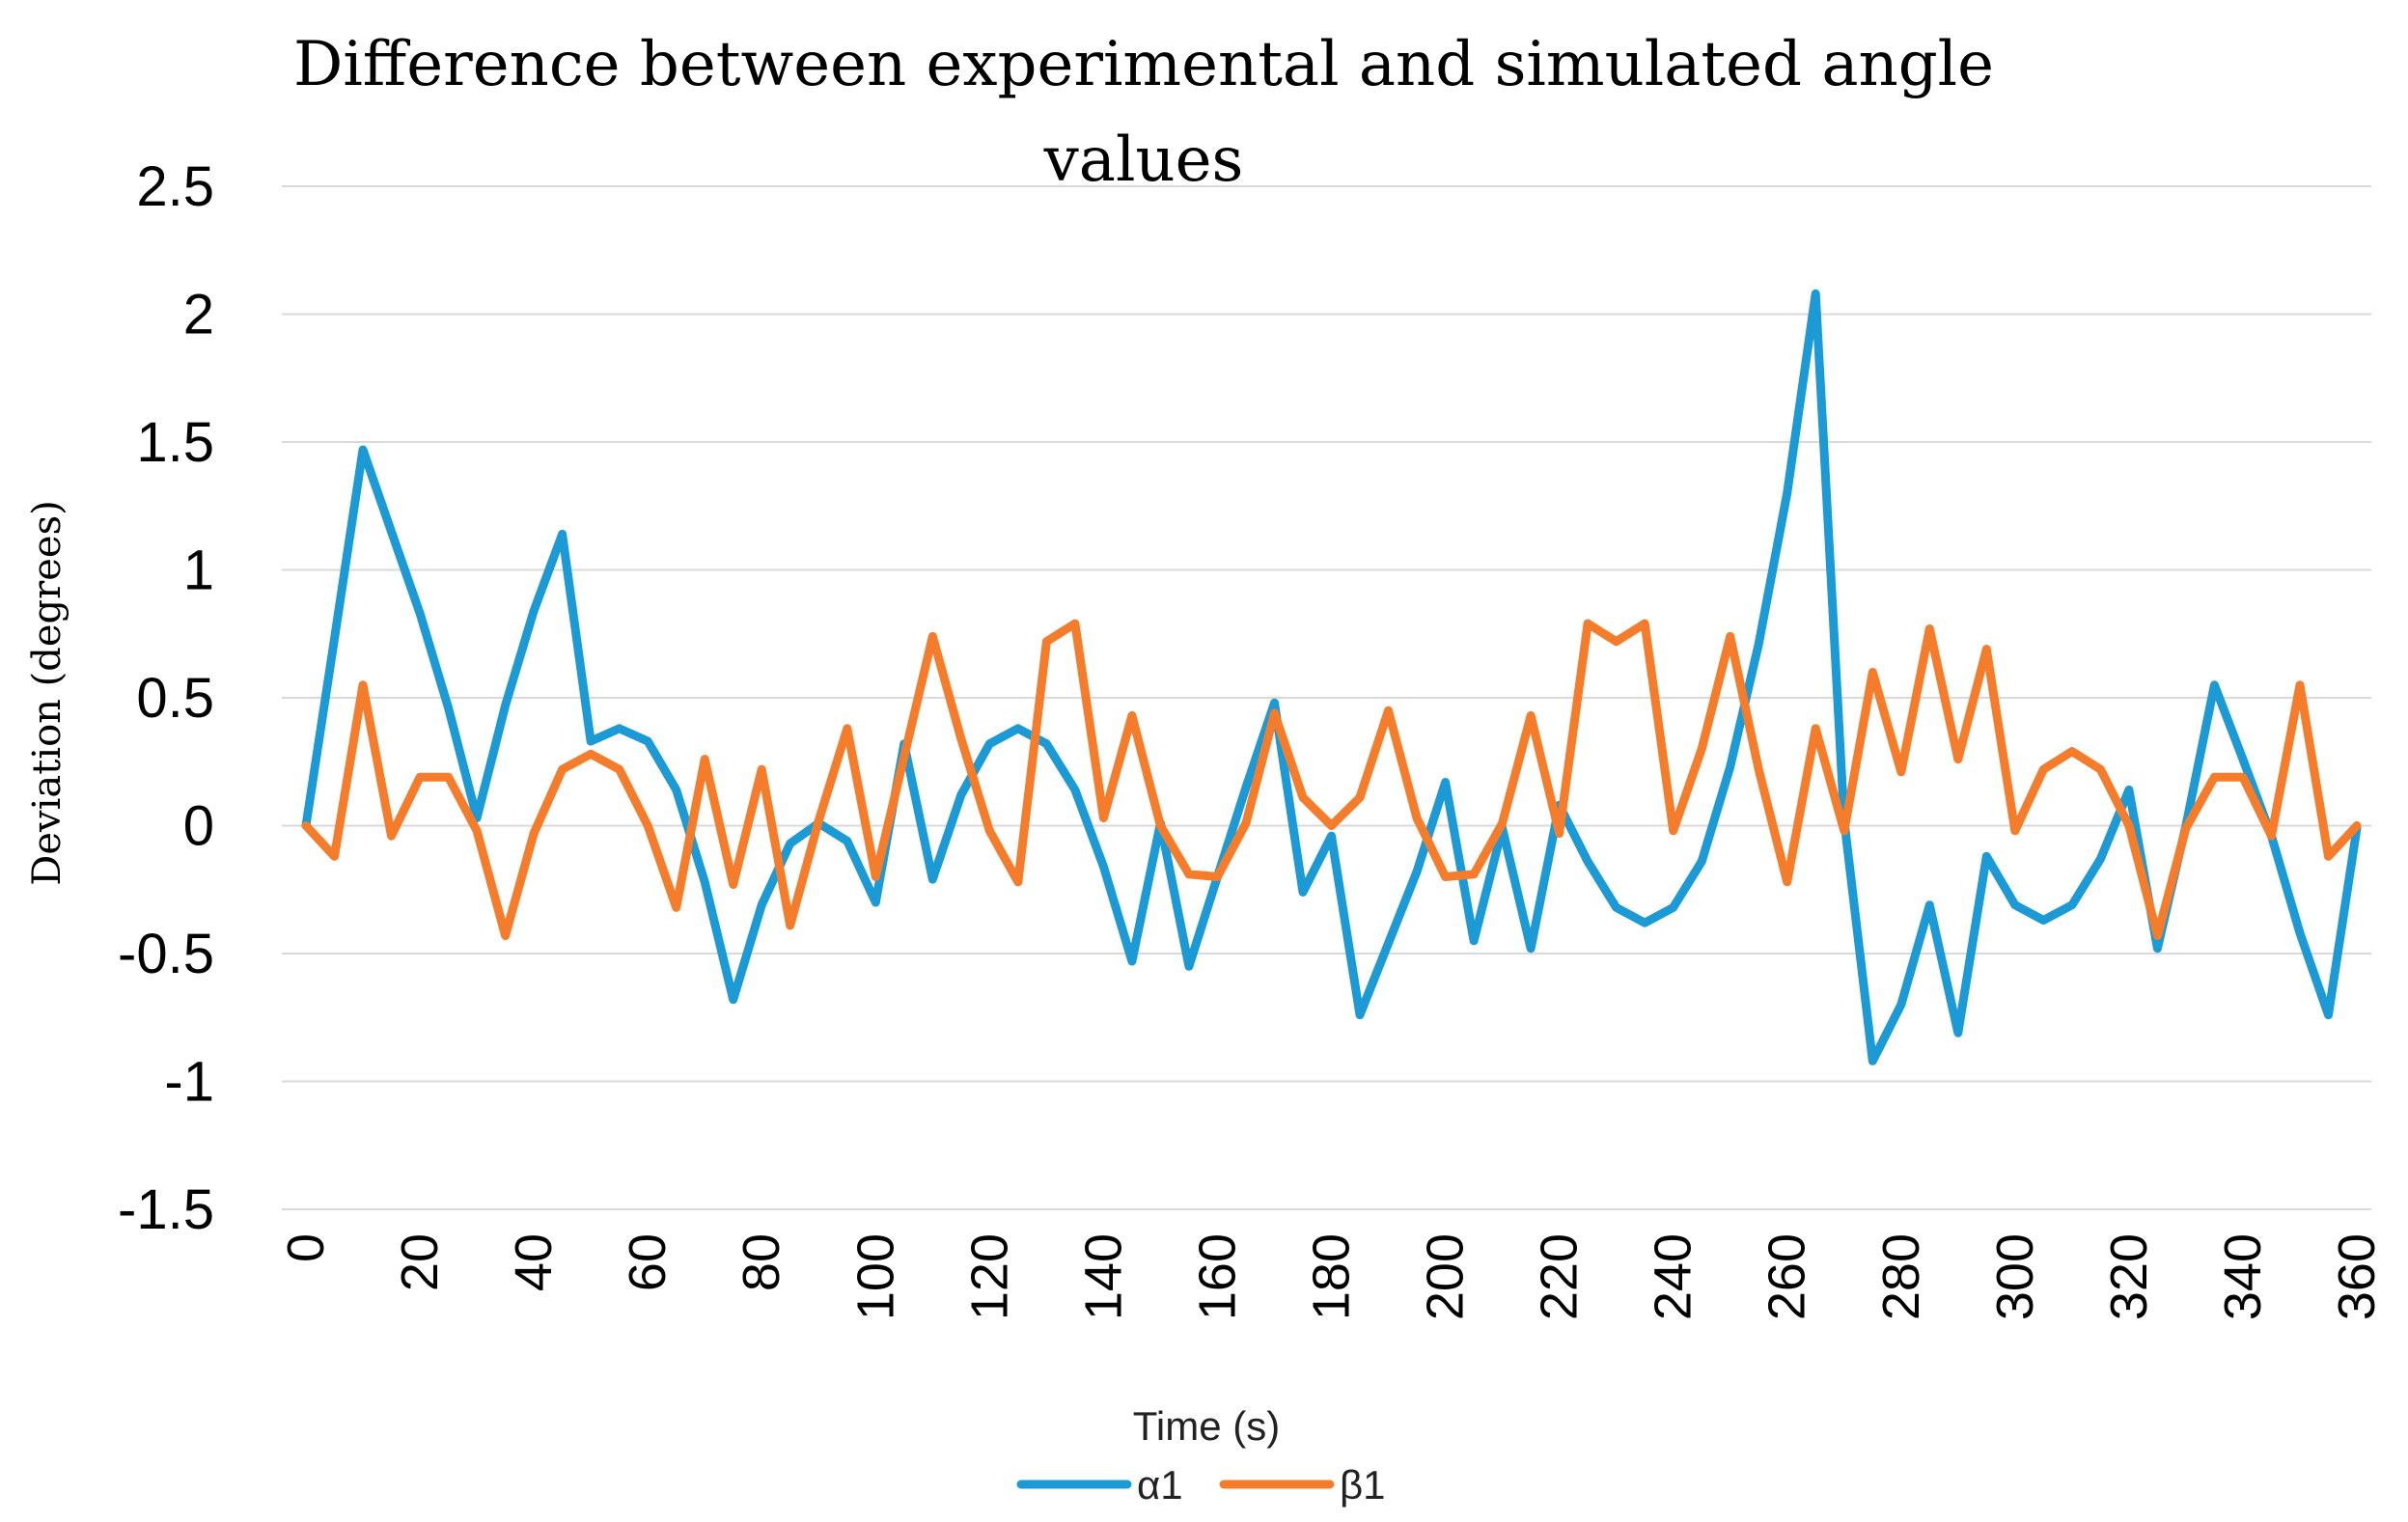 The width and height of the screenshot is (2408, 1522). Describe the element at coordinates (2129, 1276) in the screenshot. I see `x-tick-label: 320` at that location.